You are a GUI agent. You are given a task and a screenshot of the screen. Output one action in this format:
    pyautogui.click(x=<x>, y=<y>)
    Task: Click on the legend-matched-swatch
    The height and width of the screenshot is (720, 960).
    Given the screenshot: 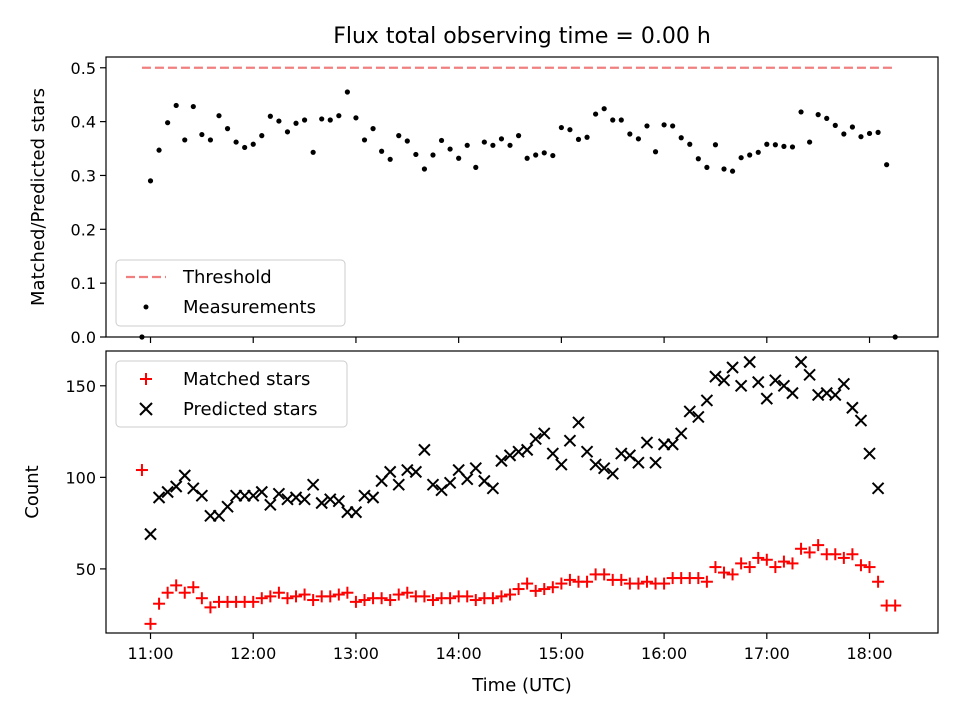 What is the action you would take?
    pyautogui.click(x=146, y=379)
    